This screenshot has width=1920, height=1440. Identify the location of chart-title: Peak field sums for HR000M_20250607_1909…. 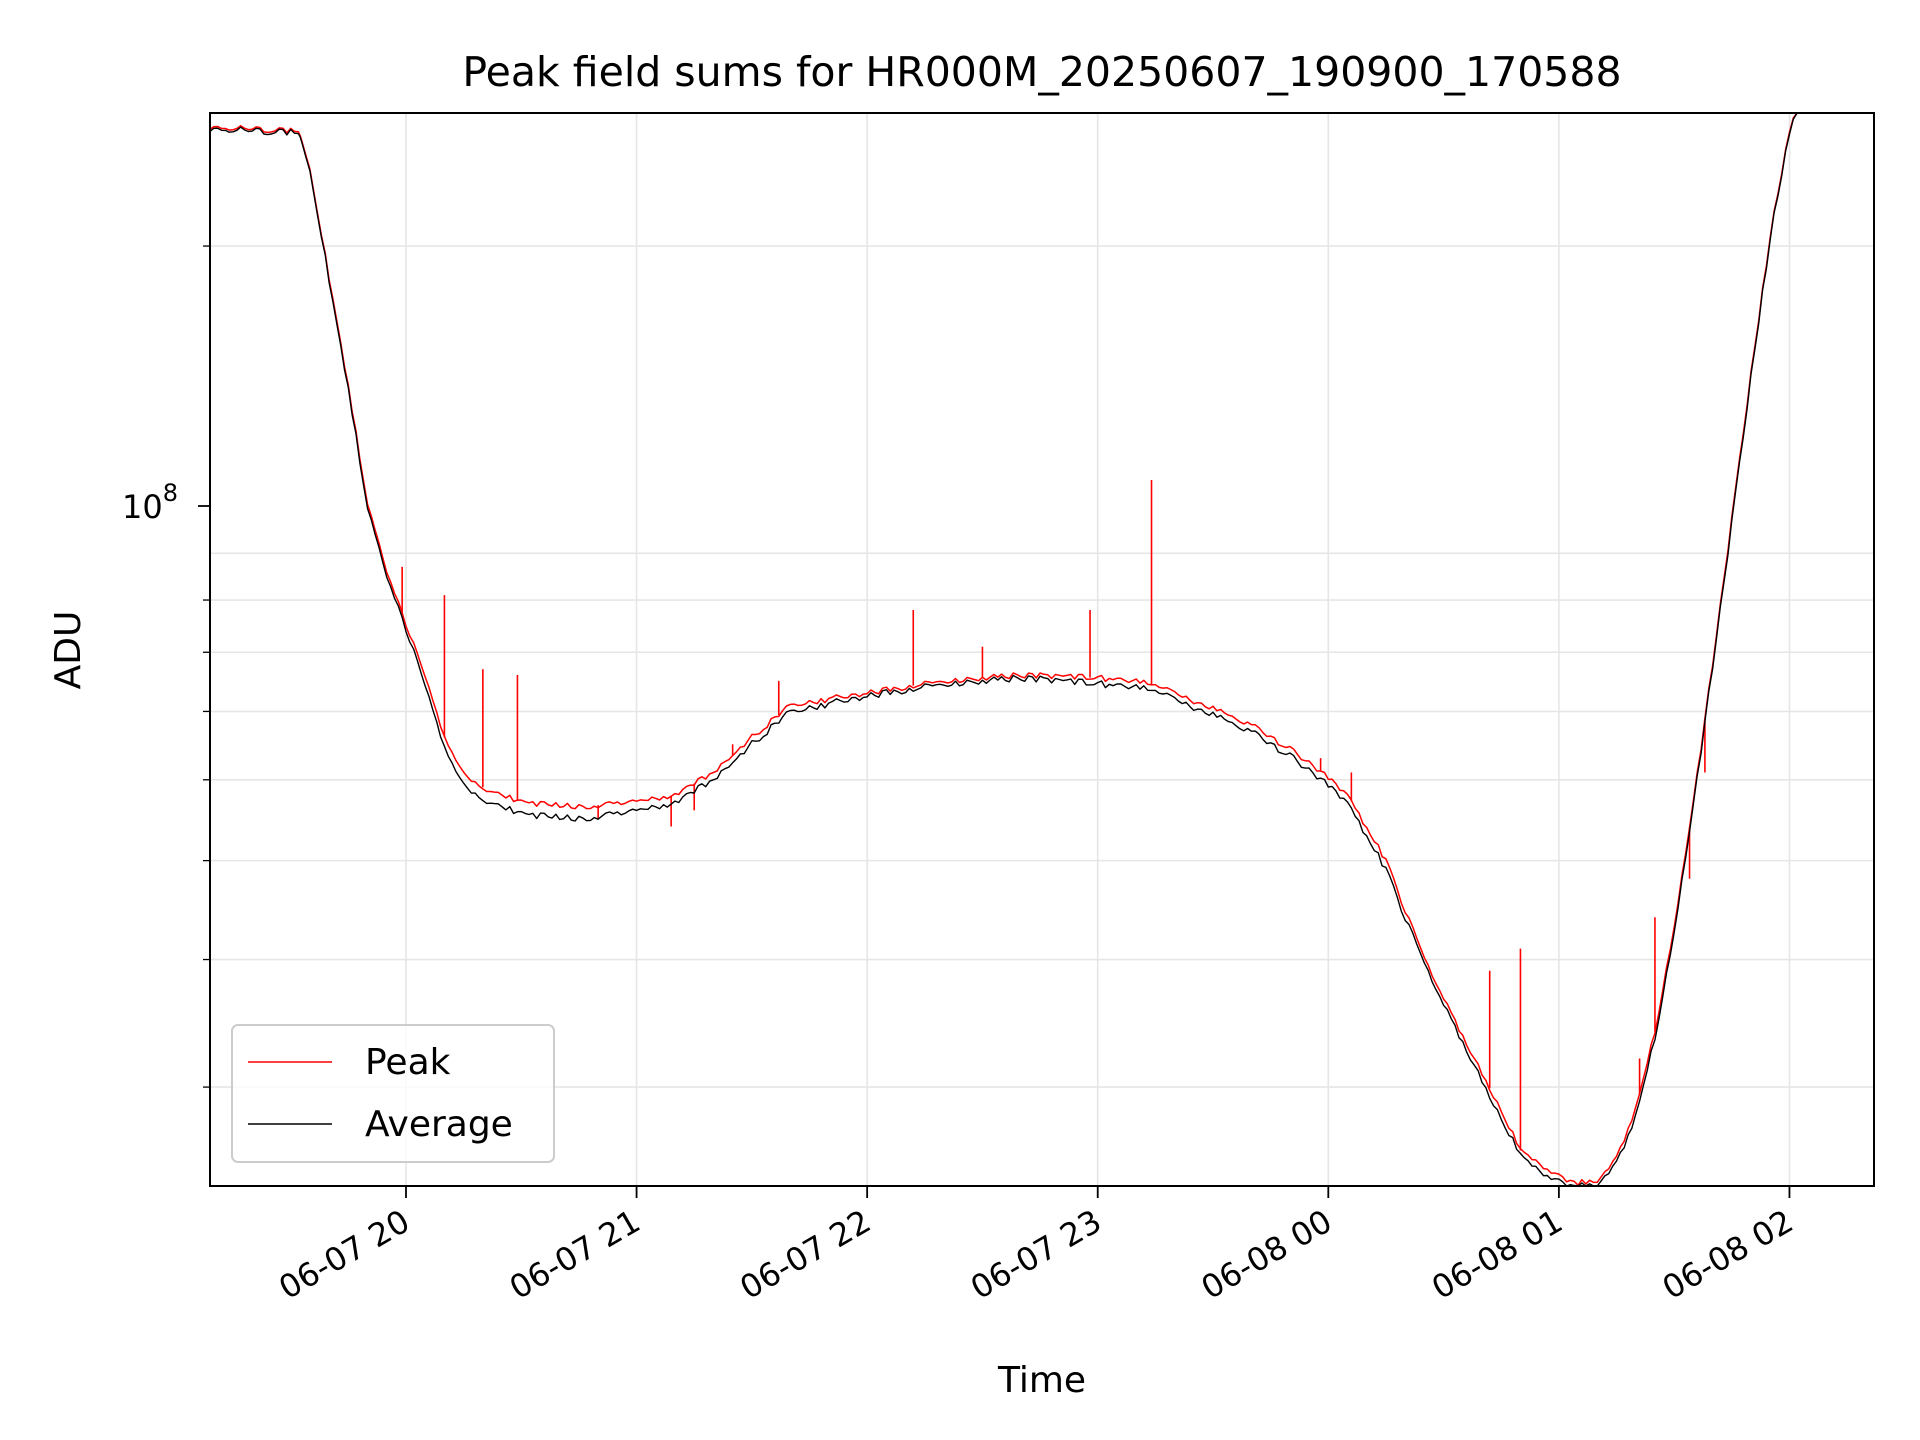
(1041, 72).